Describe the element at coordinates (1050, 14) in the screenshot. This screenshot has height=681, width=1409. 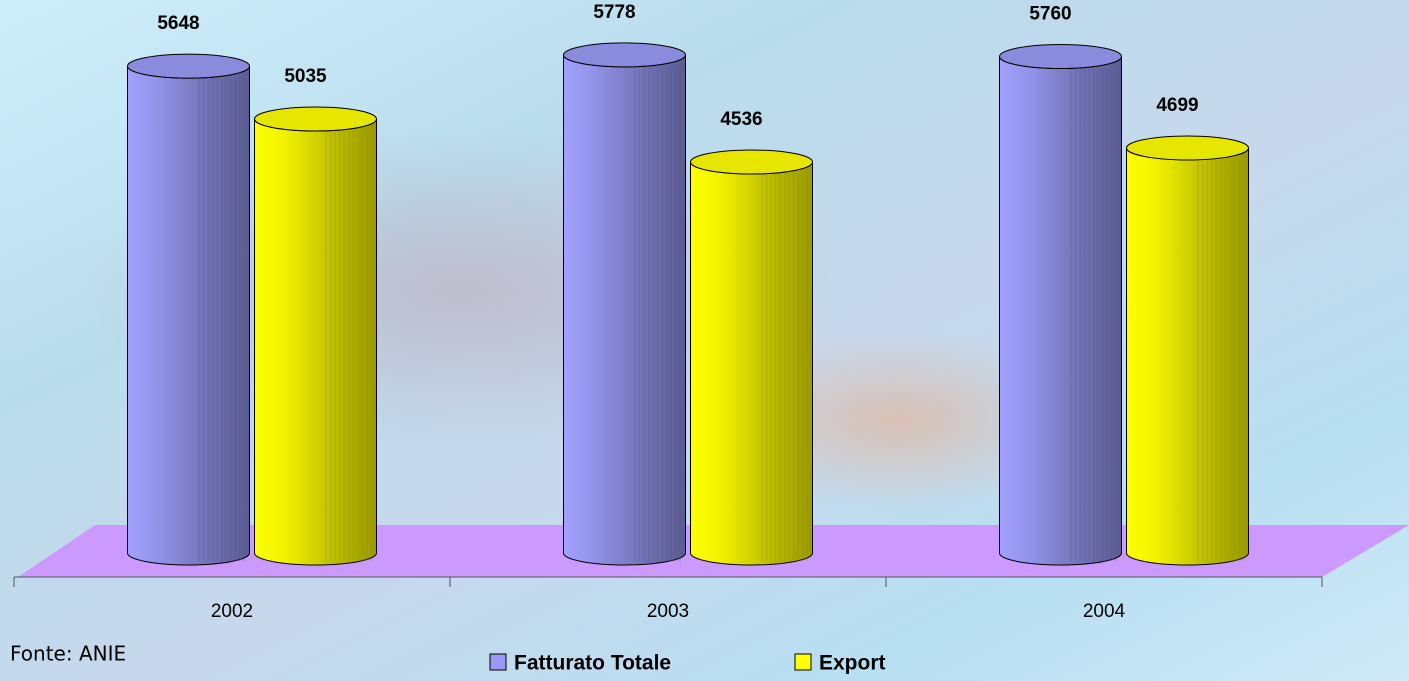
I see `value-label: 5760` at that location.